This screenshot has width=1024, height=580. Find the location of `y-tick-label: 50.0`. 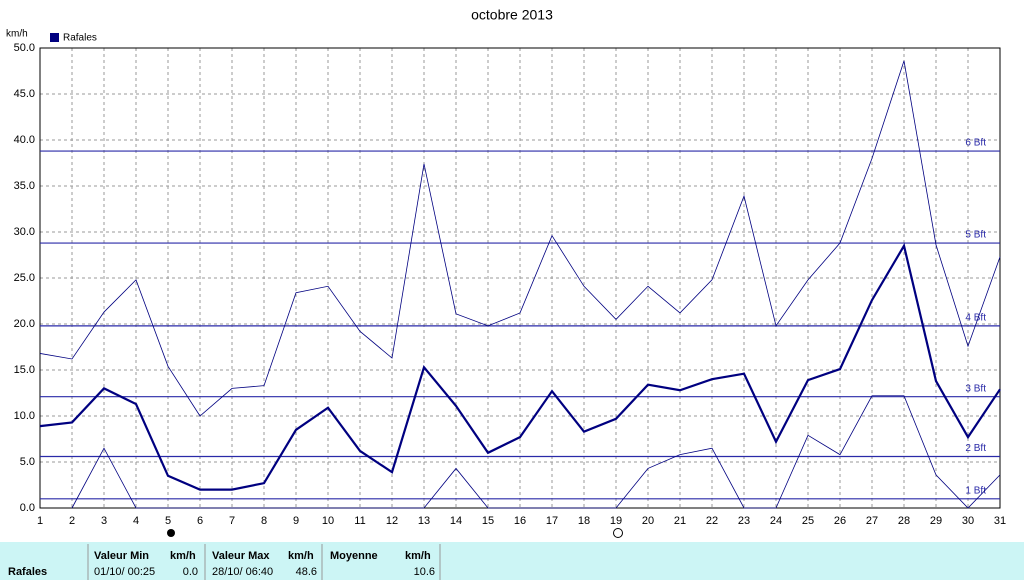

y-tick-label: 50.0 is located at coordinates (24, 48).